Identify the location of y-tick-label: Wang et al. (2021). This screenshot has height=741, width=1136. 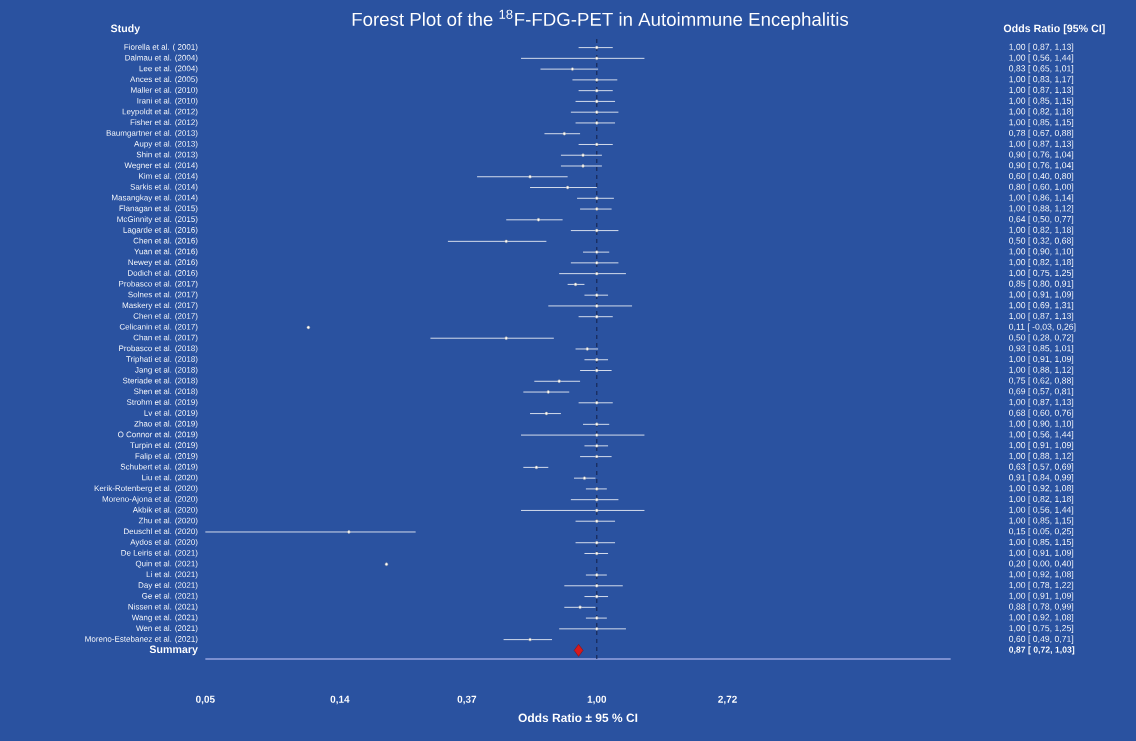
(164, 618).